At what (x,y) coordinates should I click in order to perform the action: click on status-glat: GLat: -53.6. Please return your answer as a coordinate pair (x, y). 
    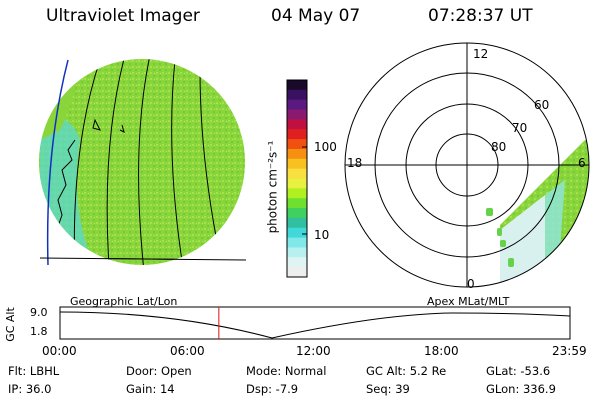
    Looking at the image, I should click on (518, 371).